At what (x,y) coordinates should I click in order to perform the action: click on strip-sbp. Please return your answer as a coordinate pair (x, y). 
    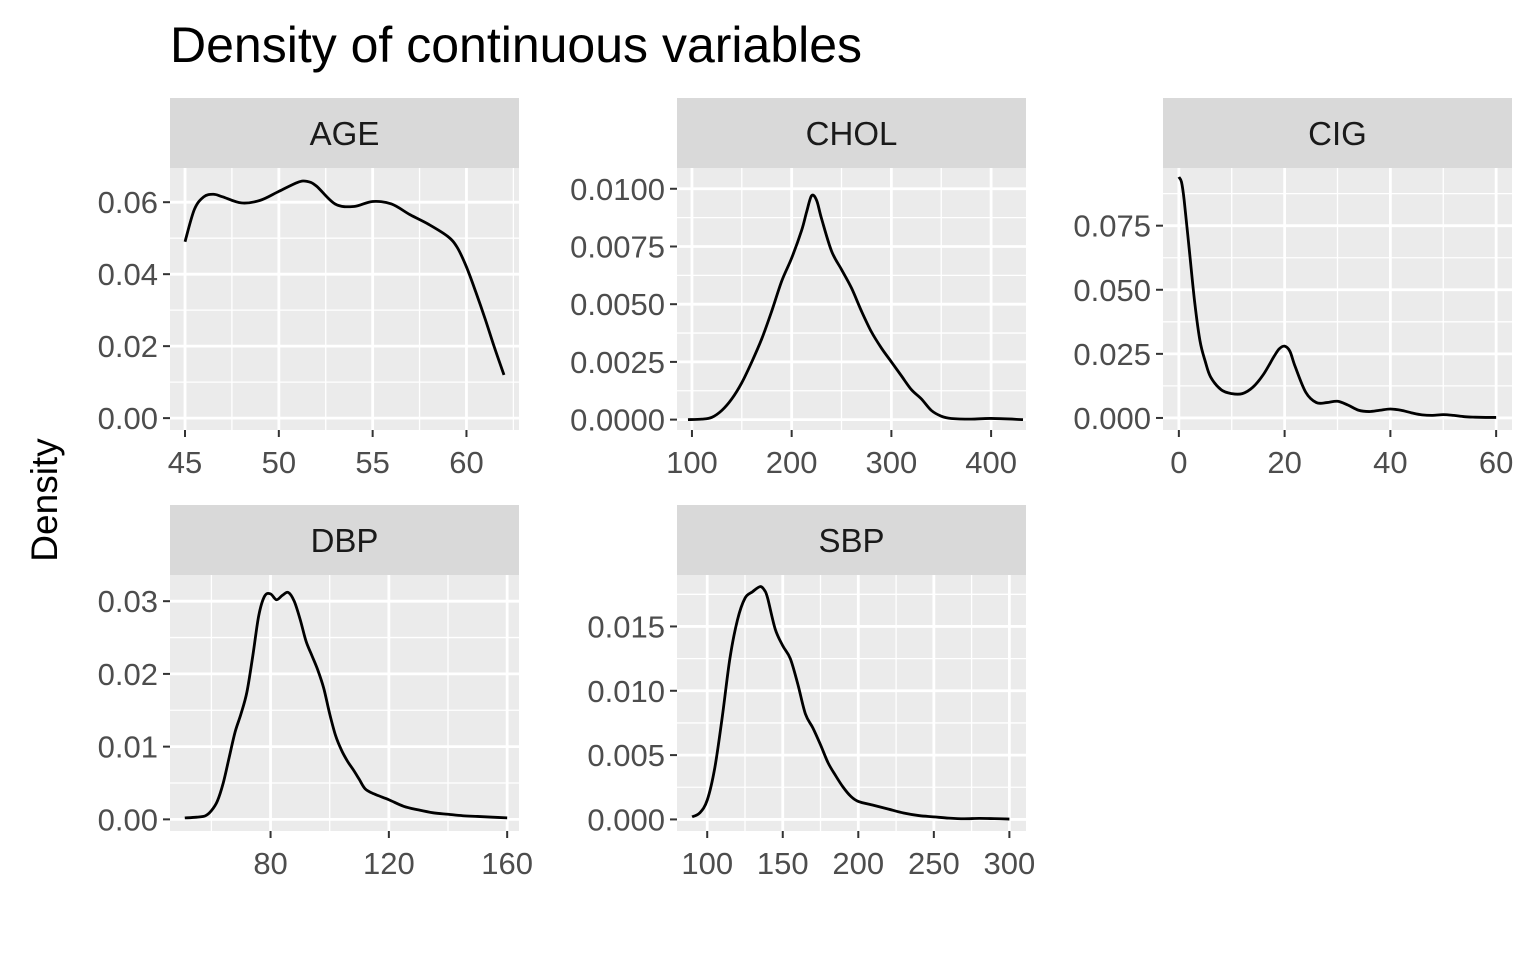
    Looking at the image, I should click on (851, 540).